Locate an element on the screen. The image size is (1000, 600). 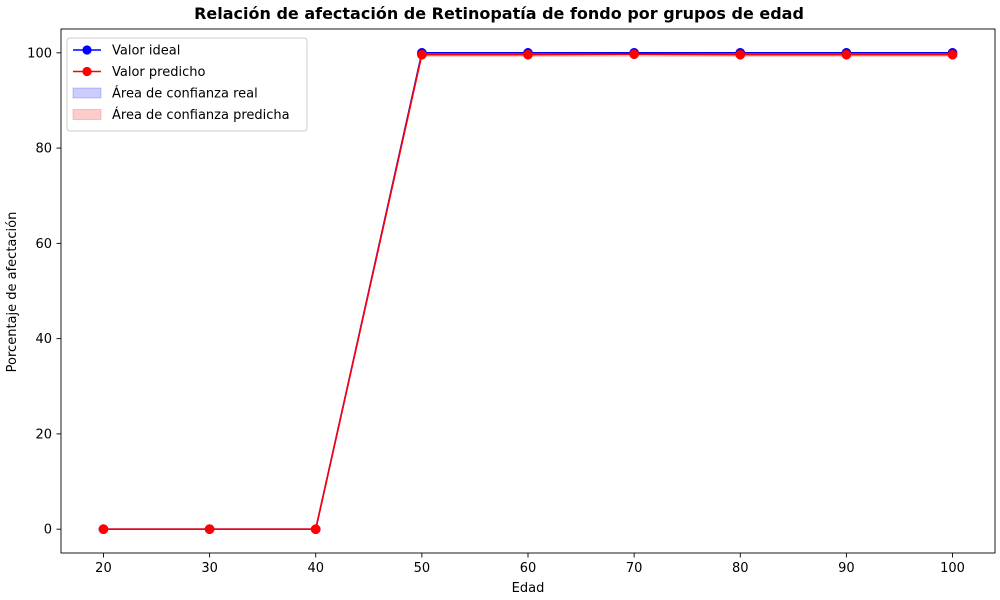
x-tick-label: 50 is located at coordinates (422, 568).